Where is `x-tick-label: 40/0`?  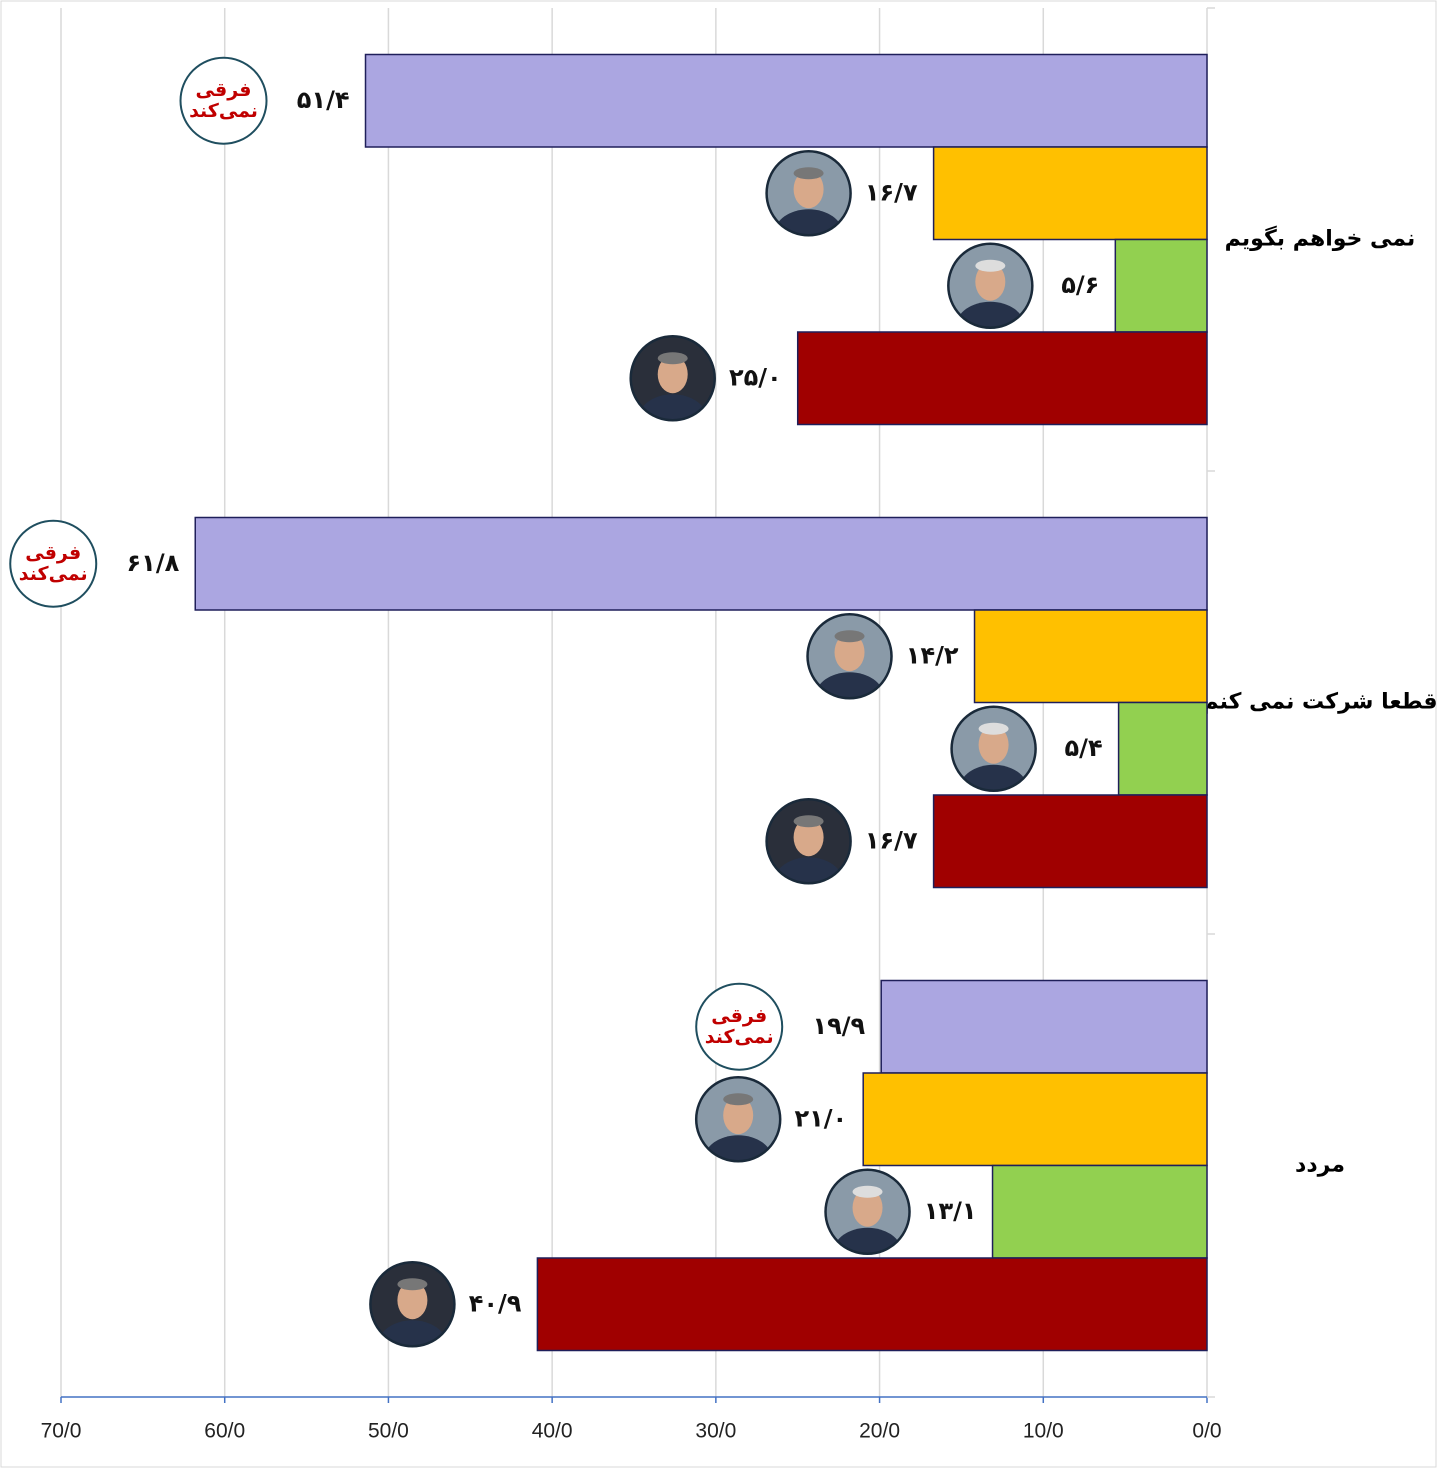 x-tick-label: 40/0 is located at coordinates (552, 1431).